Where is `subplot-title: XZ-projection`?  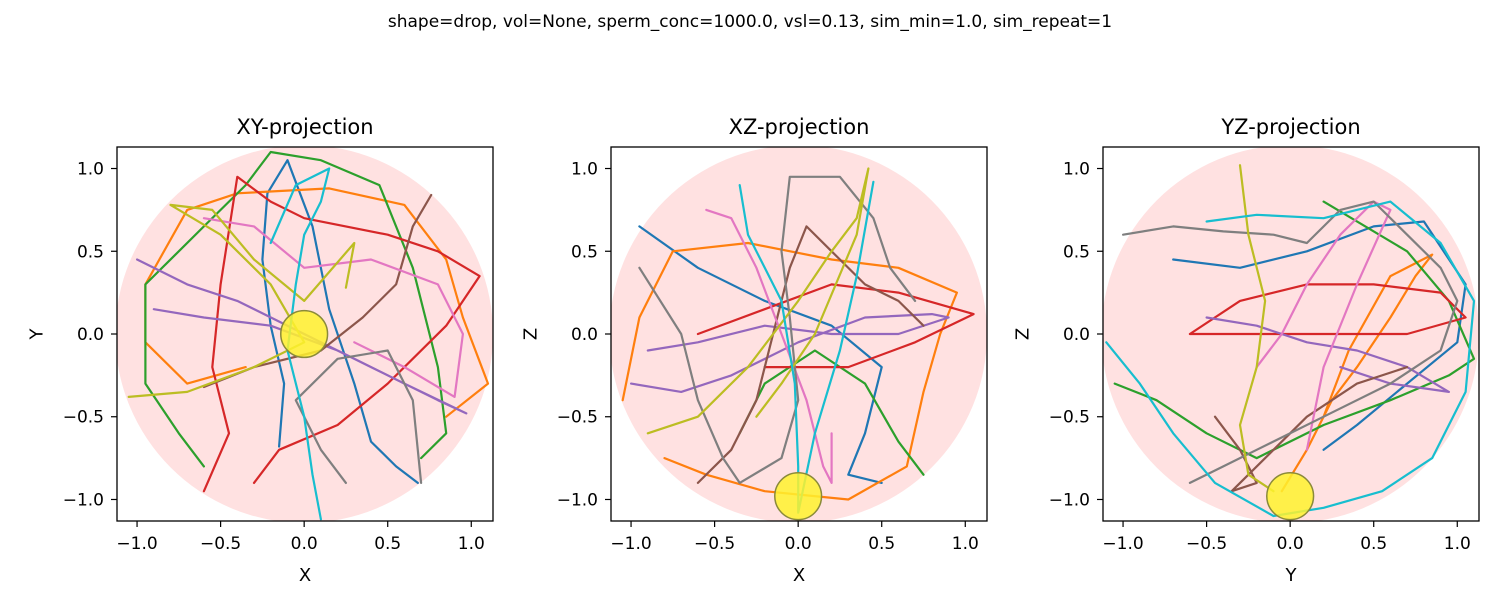
subplot-title: XZ-projection is located at coordinates (799, 127).